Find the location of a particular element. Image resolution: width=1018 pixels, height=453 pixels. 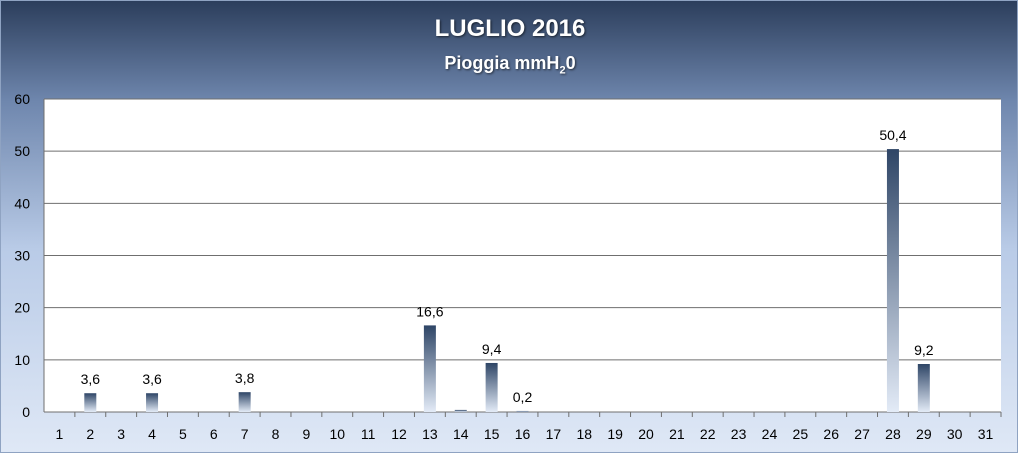

x-tick-label: 25 is located at coordinates (801, 434).